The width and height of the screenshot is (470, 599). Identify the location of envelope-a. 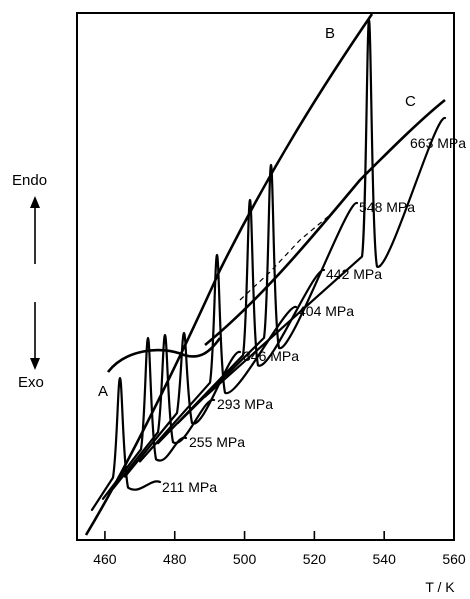
(164, 355).